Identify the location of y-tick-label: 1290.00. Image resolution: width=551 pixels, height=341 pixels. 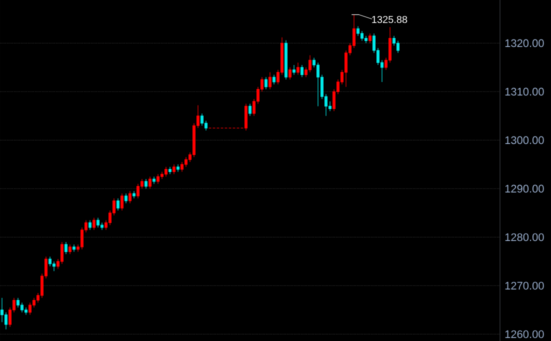
(524, 188).